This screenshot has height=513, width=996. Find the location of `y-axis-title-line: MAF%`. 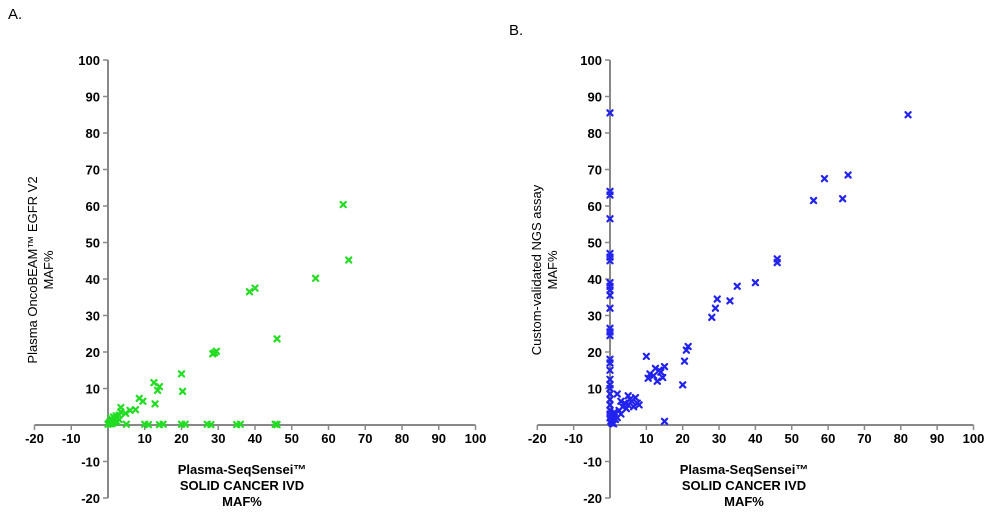

y-axis-title-line: MAF% is located at coordinates (552, 269).